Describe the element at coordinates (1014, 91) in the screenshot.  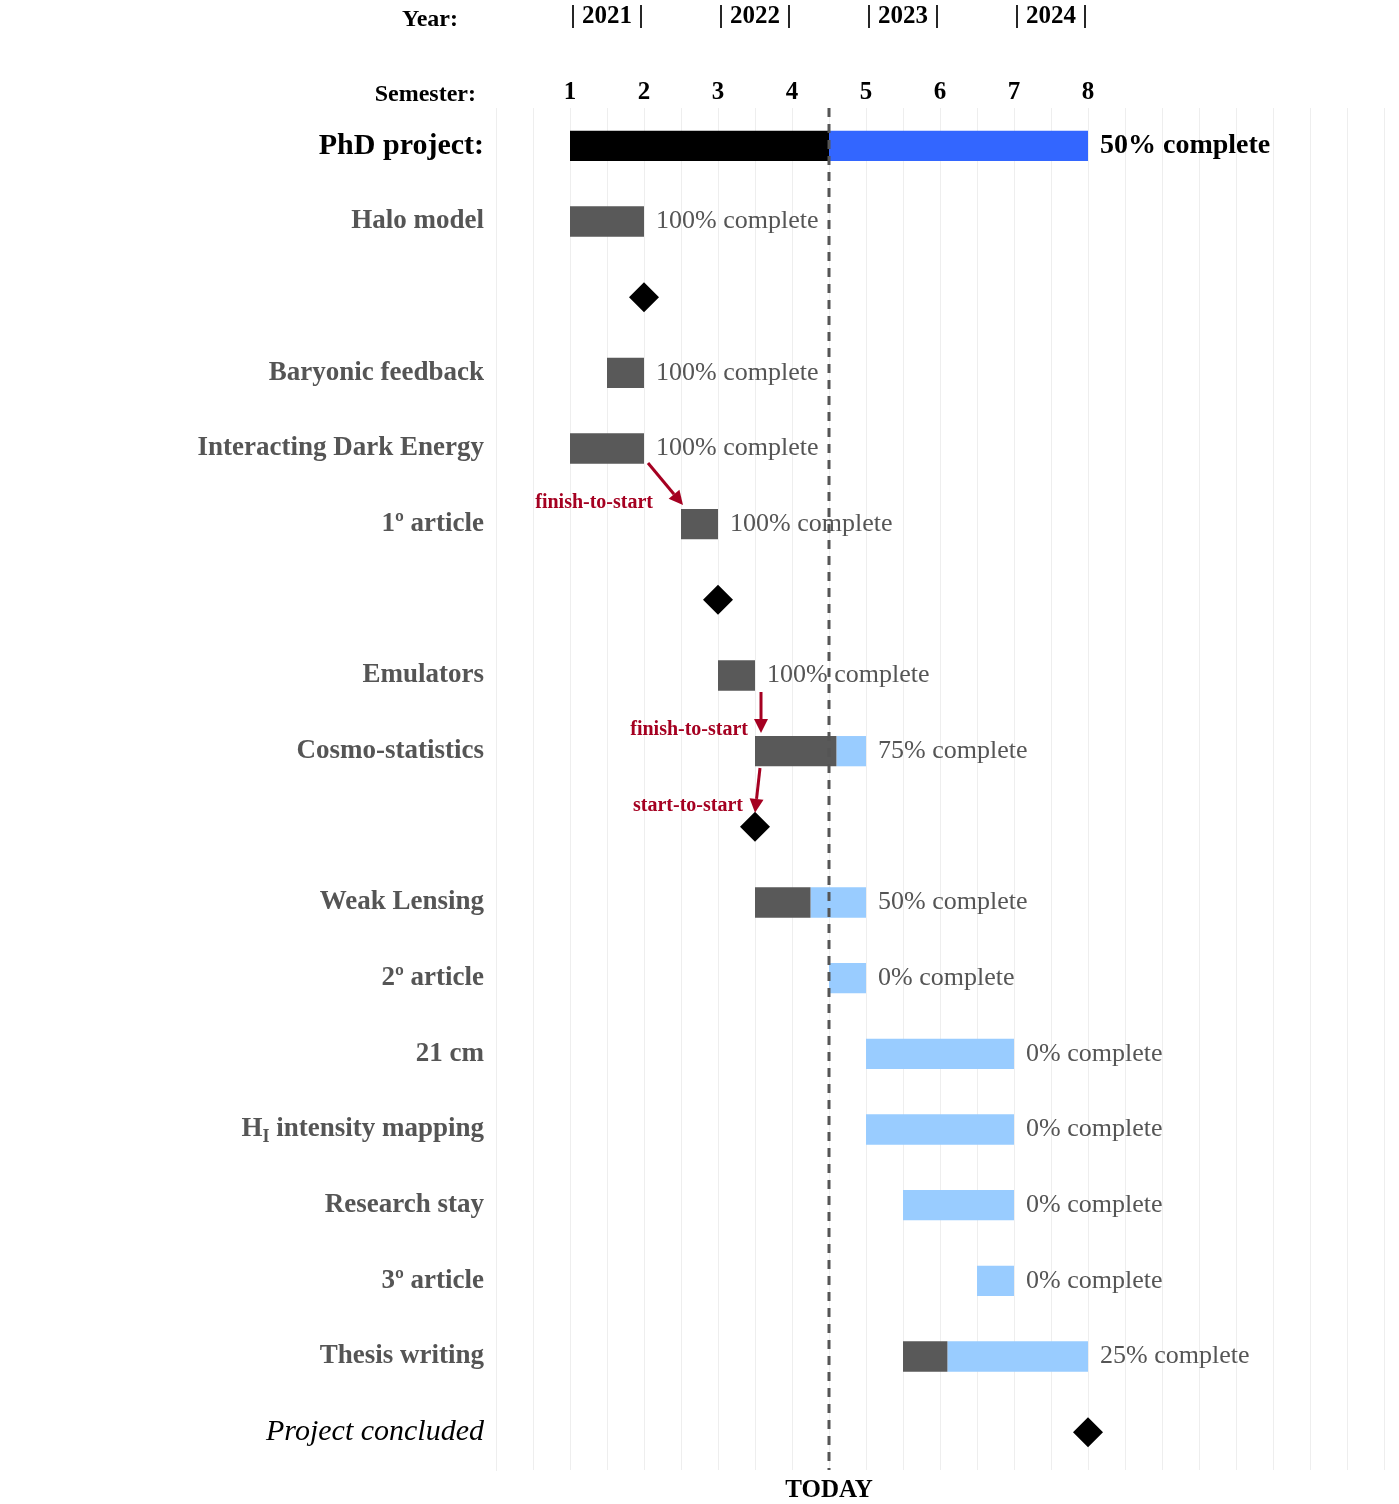
I see `x-tick-label: 7` at that location.